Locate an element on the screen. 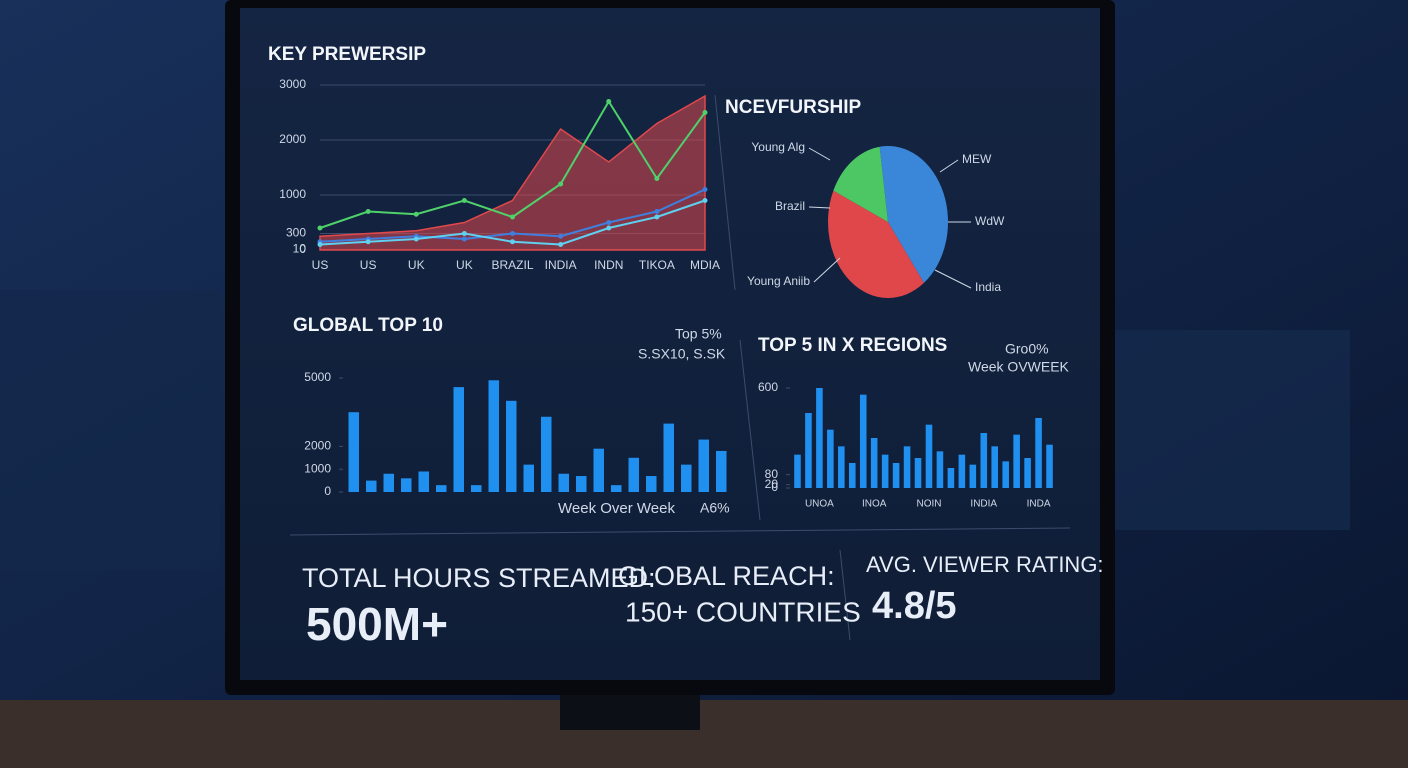  x-tick-label: UNOA is located at coordinates (819, 504).